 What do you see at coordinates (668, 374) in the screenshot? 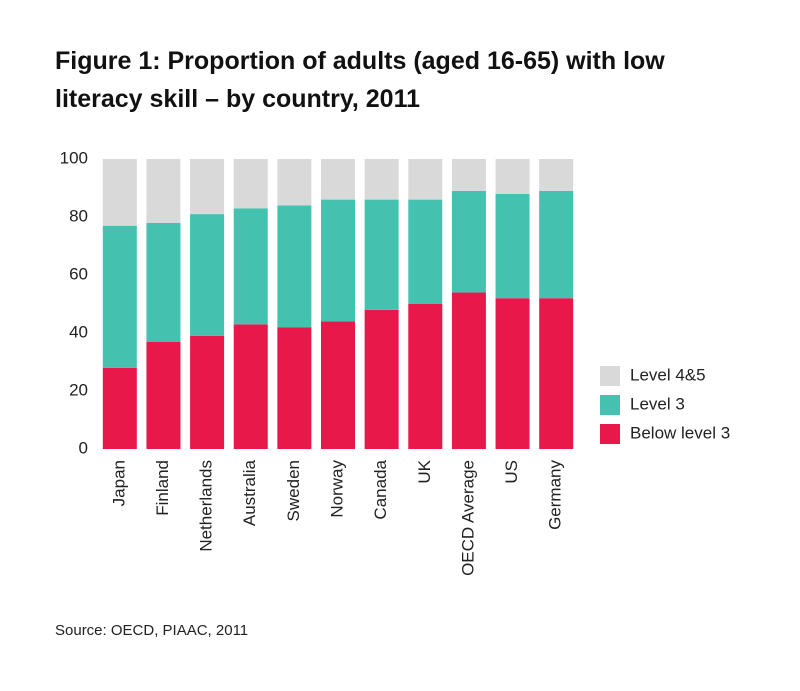
I see `legend-label: Level 4&5` at bounding box center [668, 374].